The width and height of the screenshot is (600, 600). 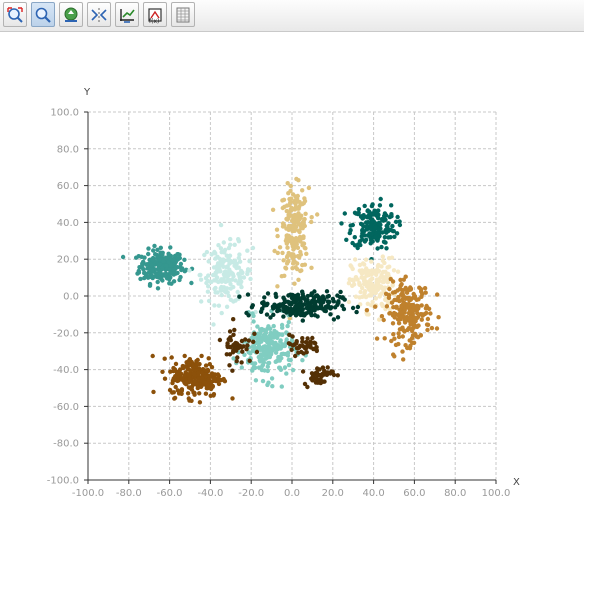 I want to click on edit-plot-button: f(x), so click(x=155, y=14).